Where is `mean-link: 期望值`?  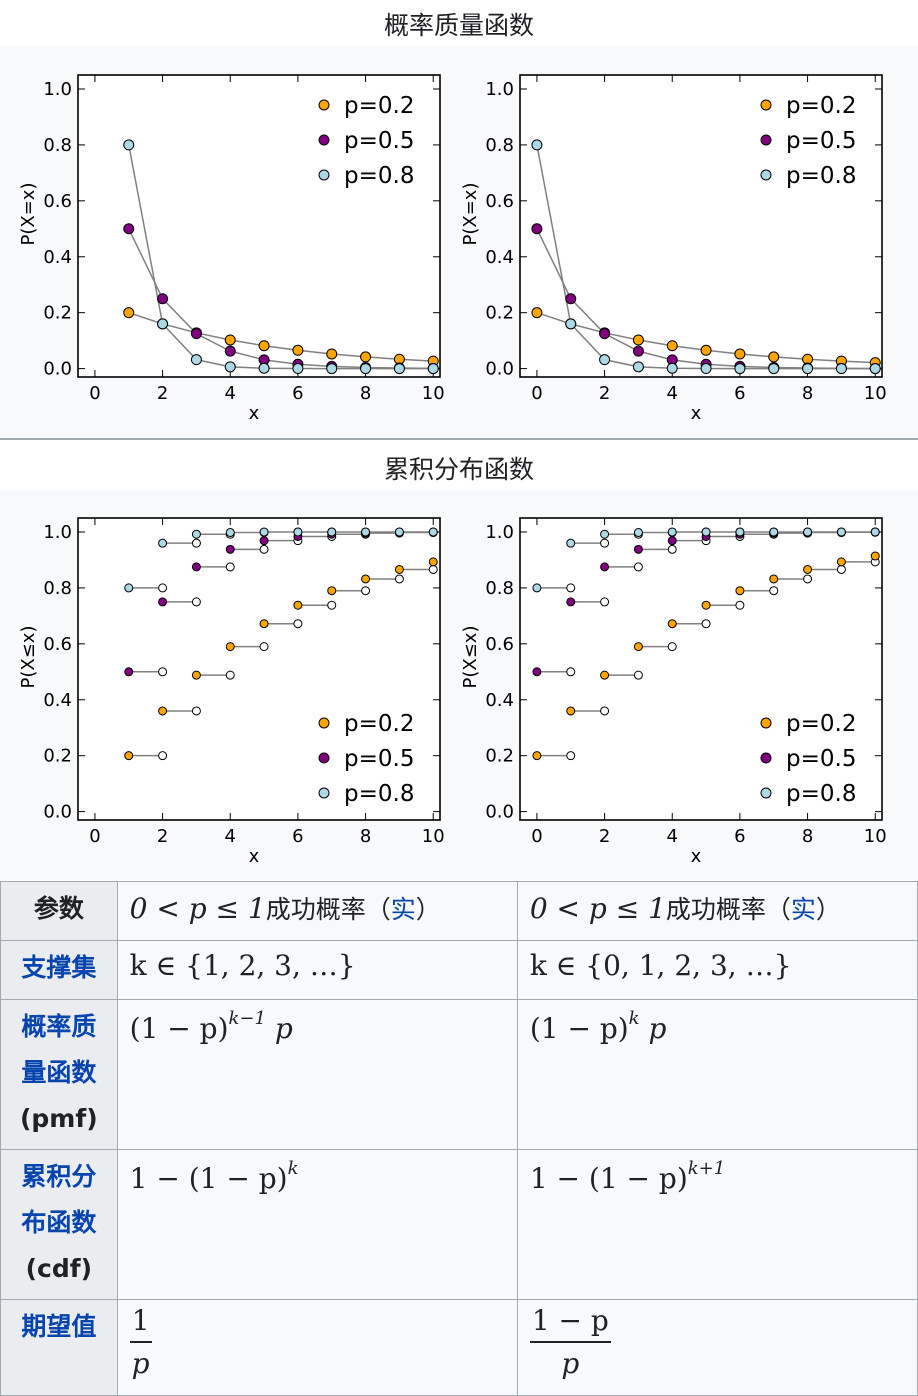 mean-link: 期望值 is located at coordinates (59, 1326).